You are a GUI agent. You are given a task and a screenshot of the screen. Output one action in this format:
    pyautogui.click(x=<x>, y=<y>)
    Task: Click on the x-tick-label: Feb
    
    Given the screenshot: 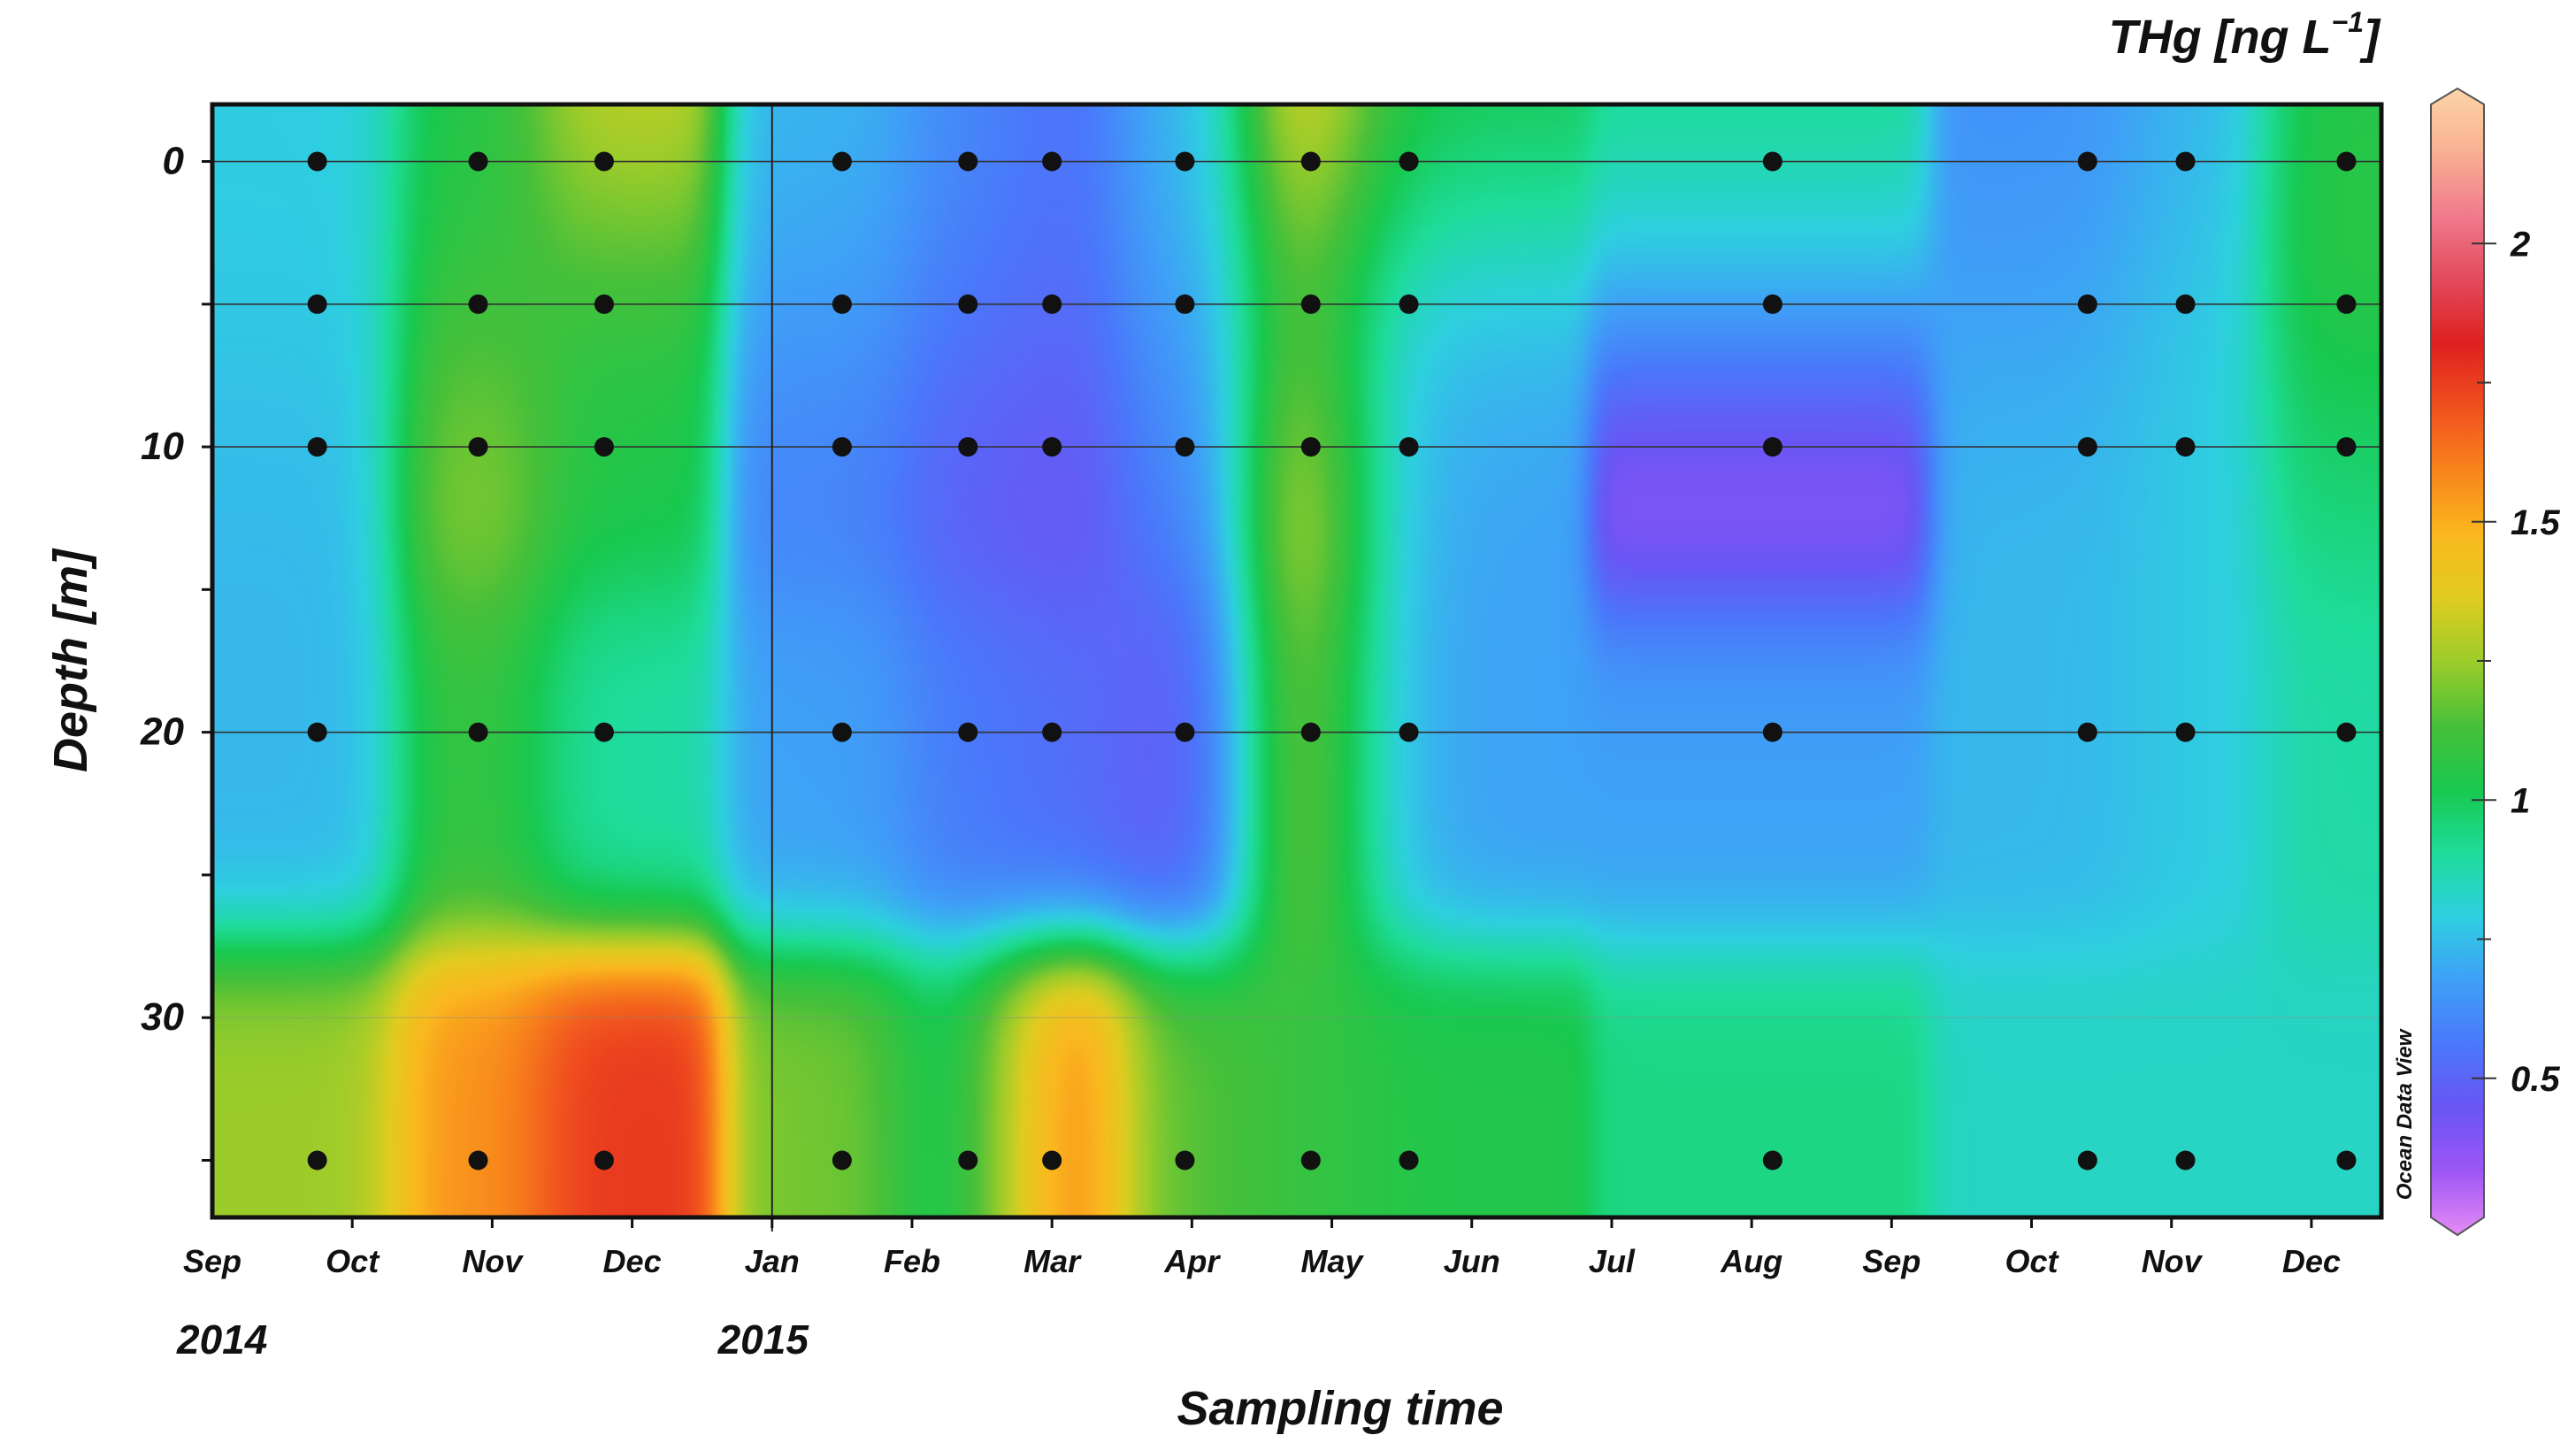 What is the action you would take?
    pyautogui.click(x=912, y=1261)
    